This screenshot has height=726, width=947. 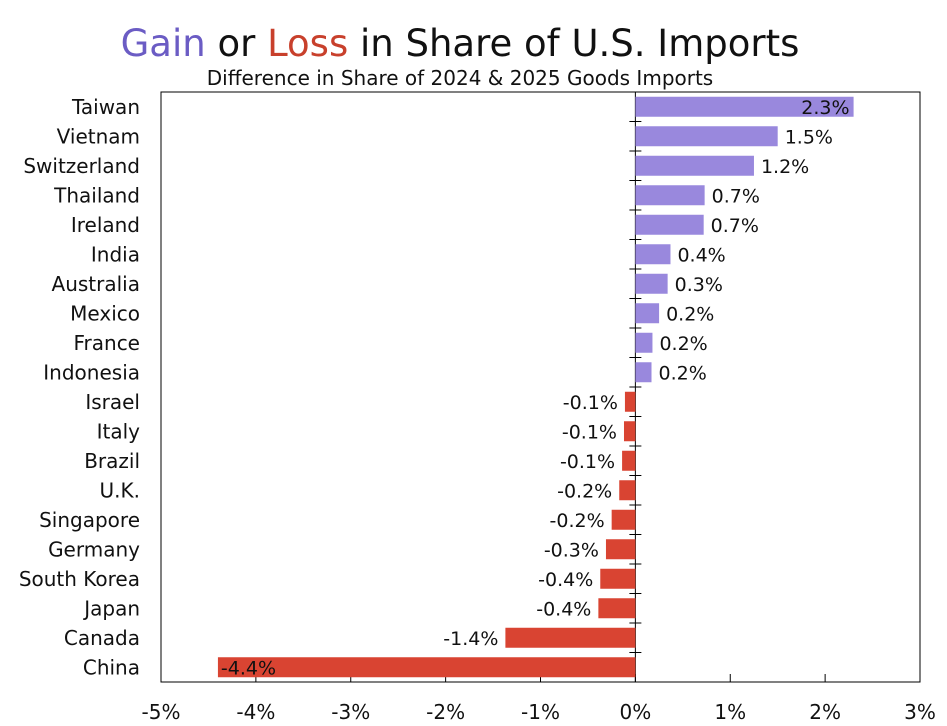 I want to click on bar-italy, so click(x=629, y=431).